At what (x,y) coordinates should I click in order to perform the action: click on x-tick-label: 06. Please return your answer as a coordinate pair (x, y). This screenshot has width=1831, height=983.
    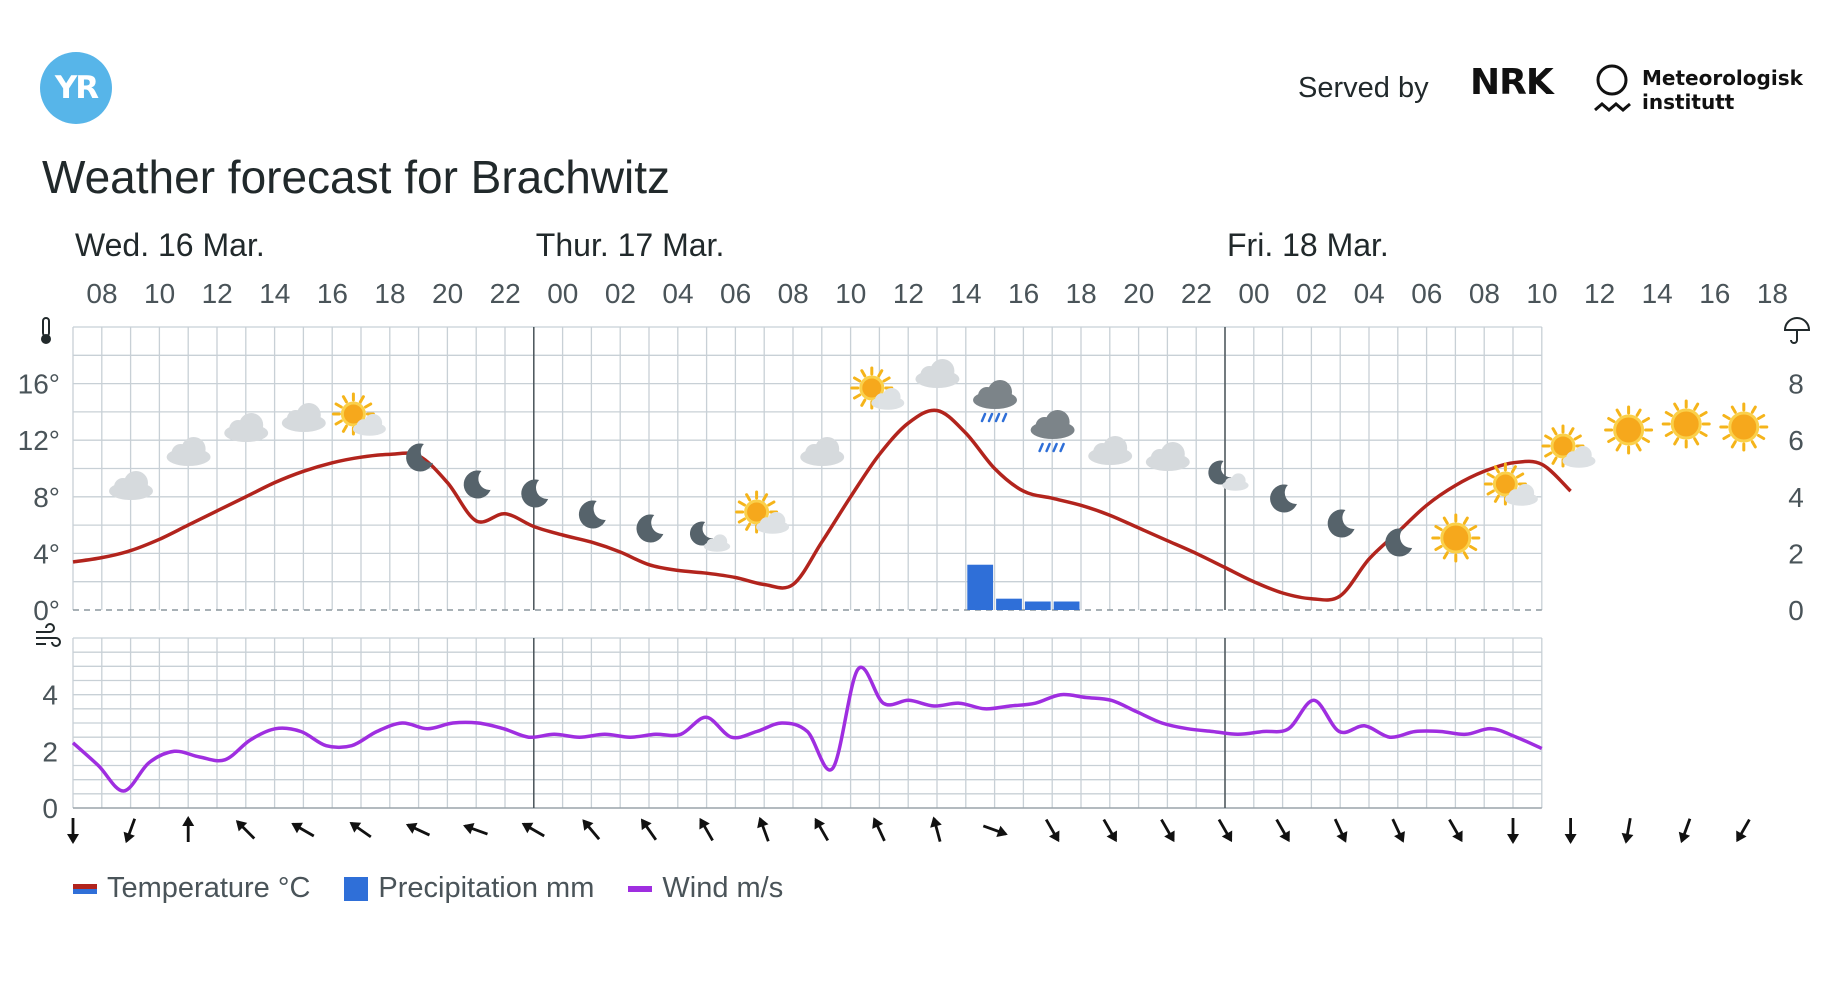
    Looking at the image, I should click on (1426, 293).